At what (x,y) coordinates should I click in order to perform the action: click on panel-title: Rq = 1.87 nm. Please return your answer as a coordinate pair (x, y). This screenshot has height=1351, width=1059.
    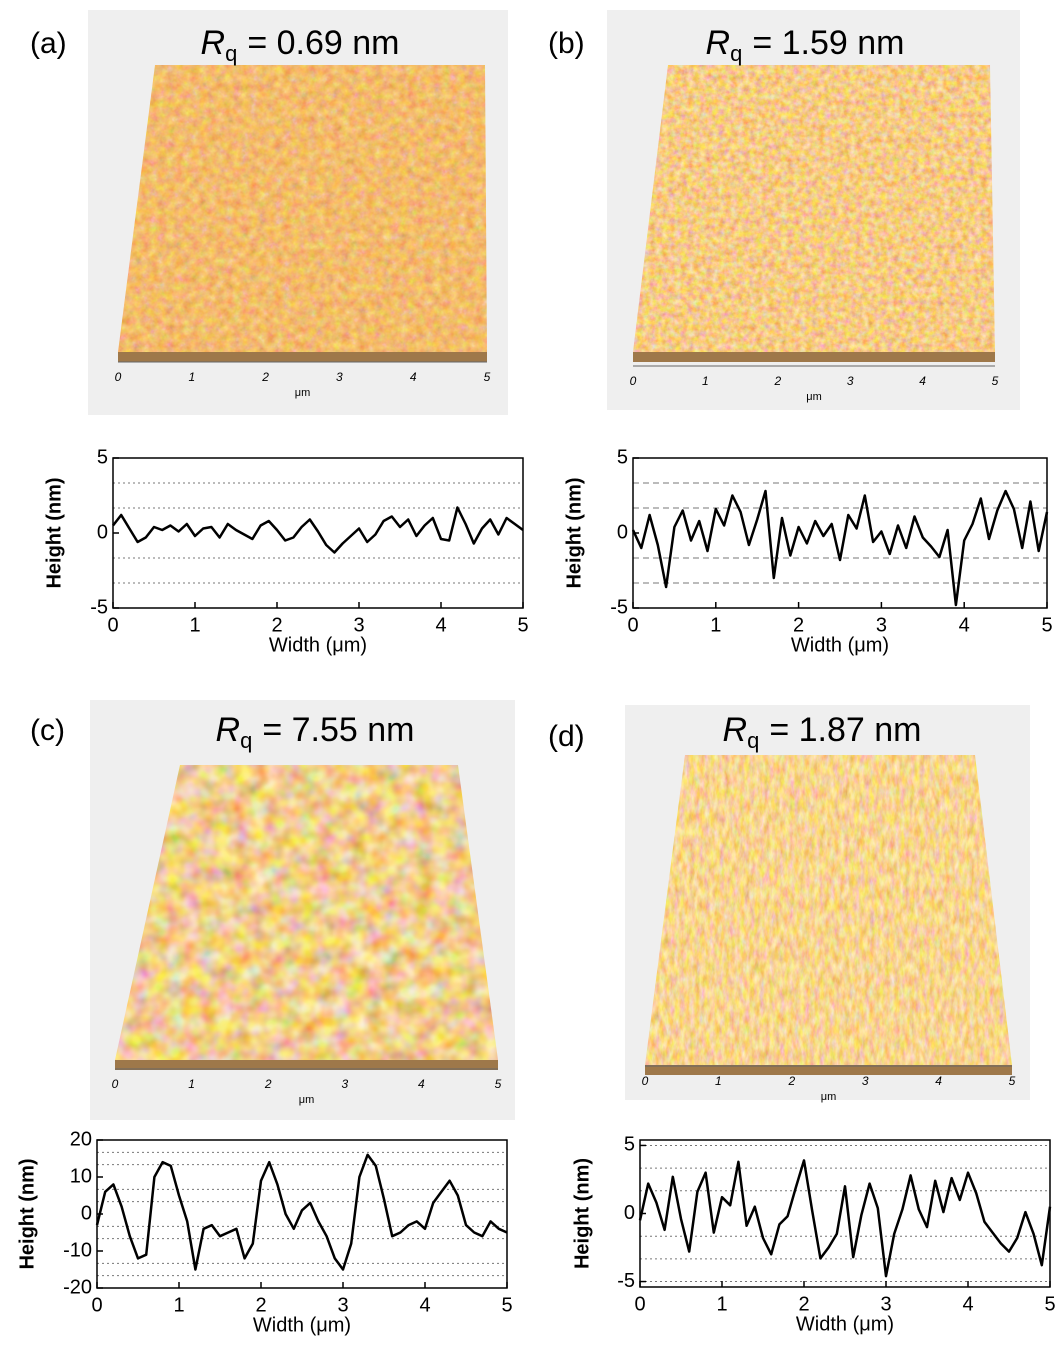
    Looking at the image, I should click on (822, 732).